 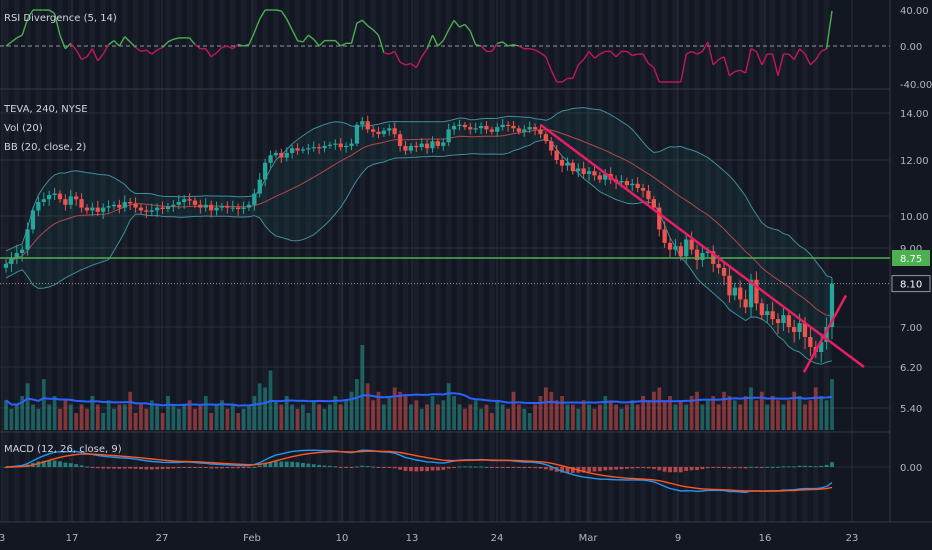 I want to click on last-price-tag, so click(x=911, y=284).